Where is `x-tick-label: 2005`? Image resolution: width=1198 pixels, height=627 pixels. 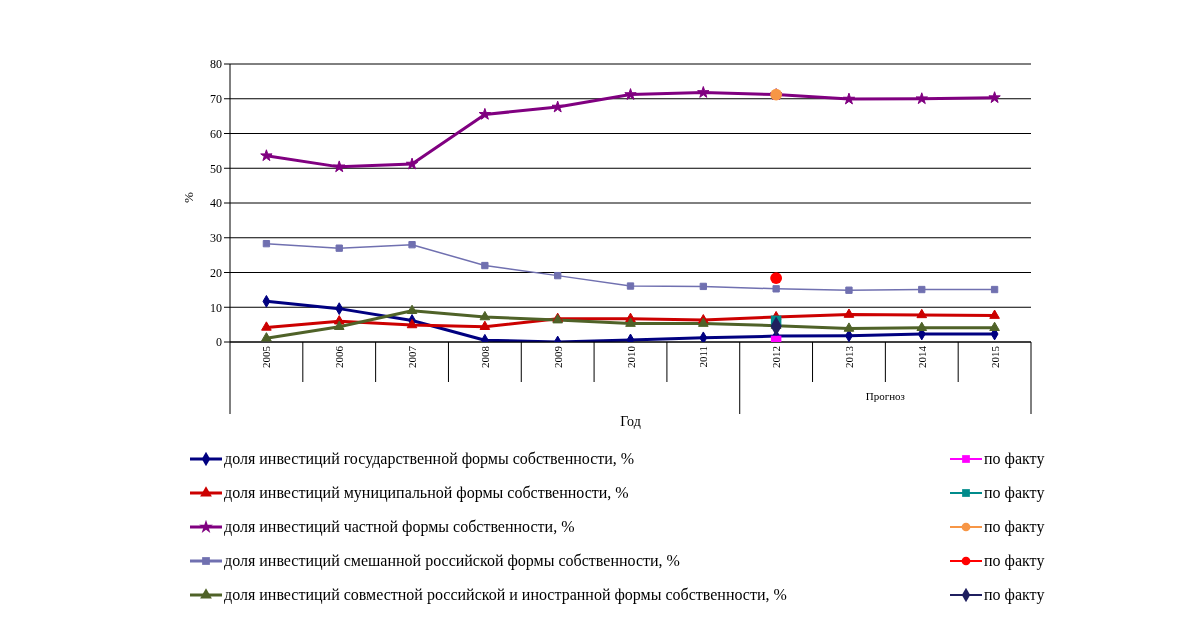 x-tick-label: 2005 is located at coordinates (266, 356).